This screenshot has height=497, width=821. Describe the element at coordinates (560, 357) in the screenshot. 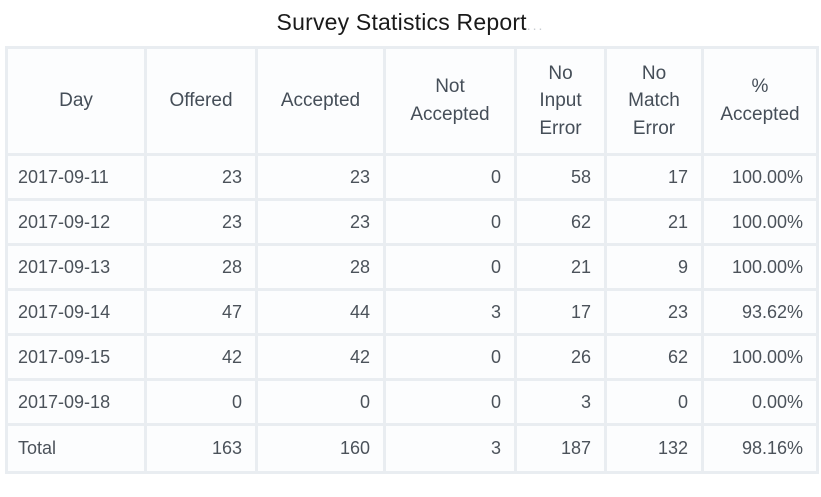

I see `no-input-error-cell: 26` at that location.